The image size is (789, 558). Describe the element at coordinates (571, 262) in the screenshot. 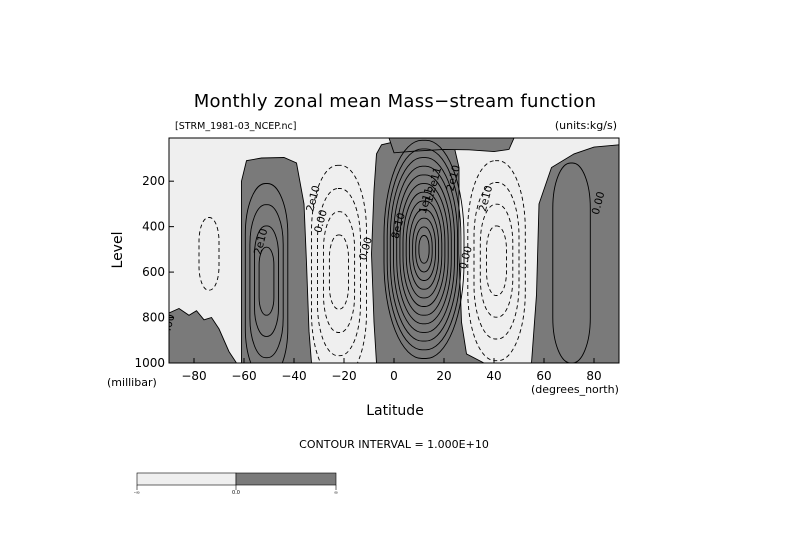

I see `northern-polar-cell-contour` at that location.